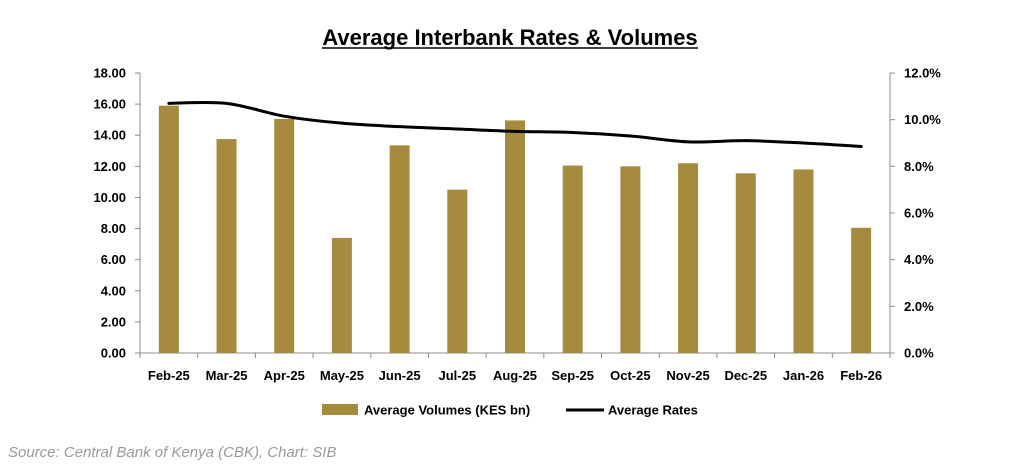  Describe the element at coordinates (572, 375) in the screenshot. I see `x-tick-label: Sep-25` at that location.